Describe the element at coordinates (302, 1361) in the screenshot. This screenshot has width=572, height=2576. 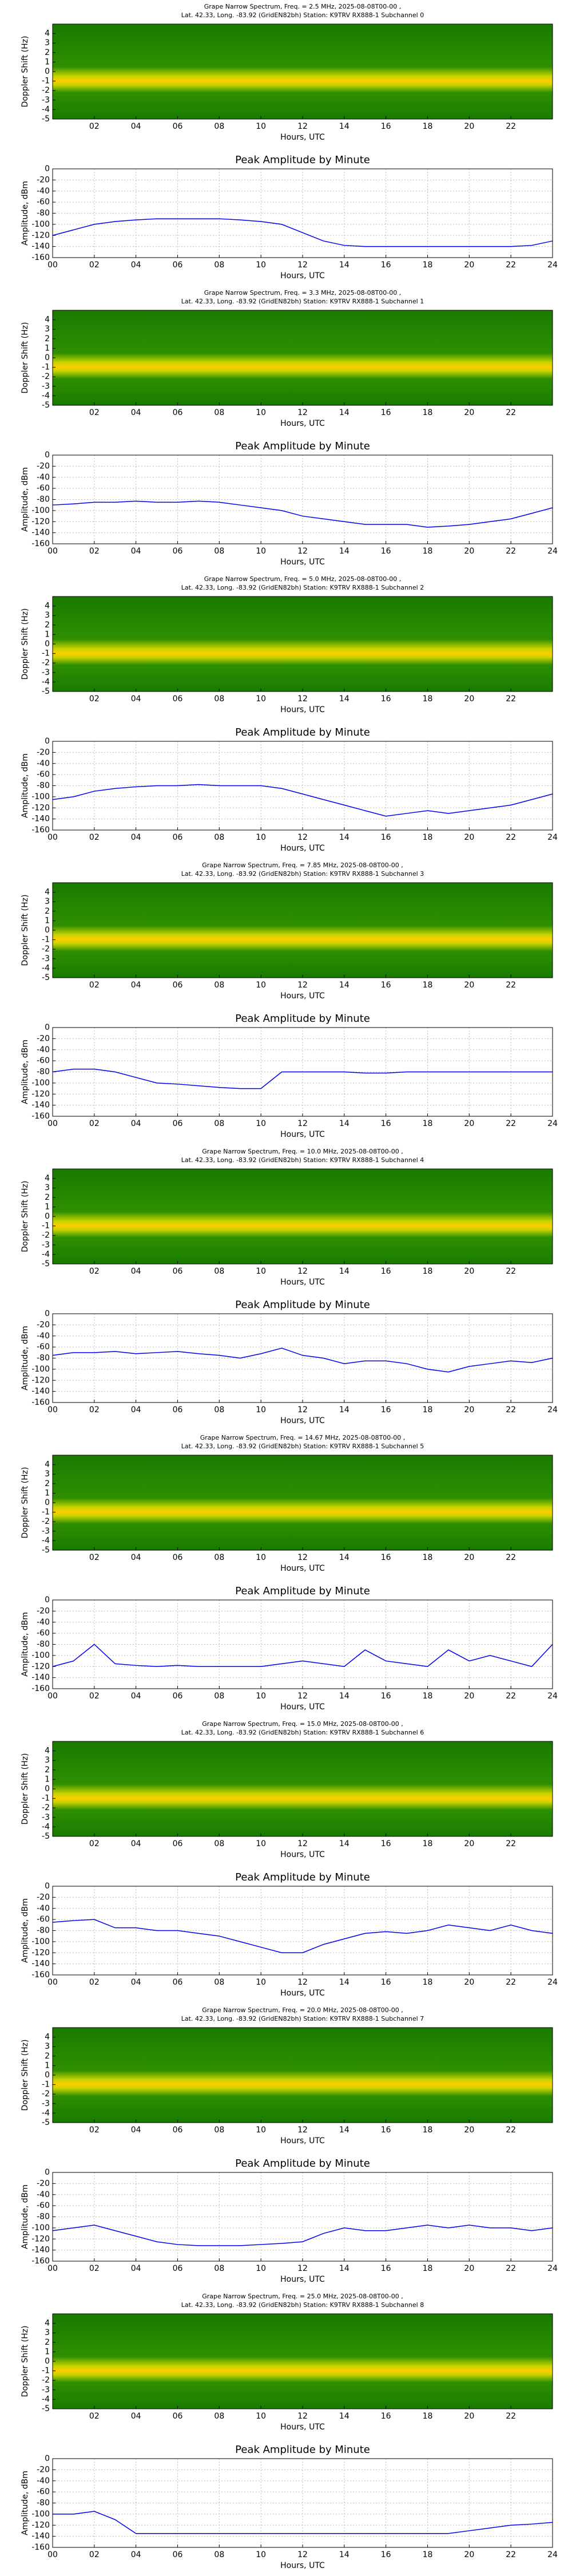
I see `amplitude-line` at that location.